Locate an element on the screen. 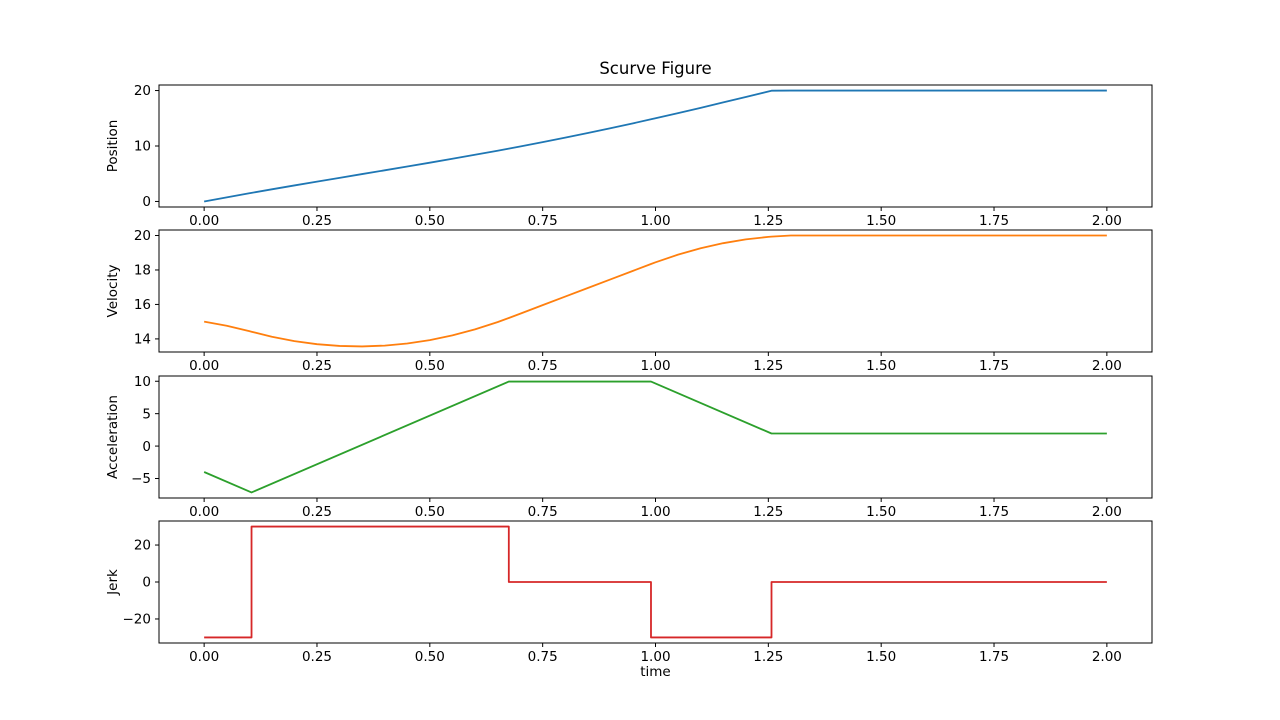 The width and height of the screenshot is (1280, 720). y-tick-label: −20 is located at coordinates (137, 620).